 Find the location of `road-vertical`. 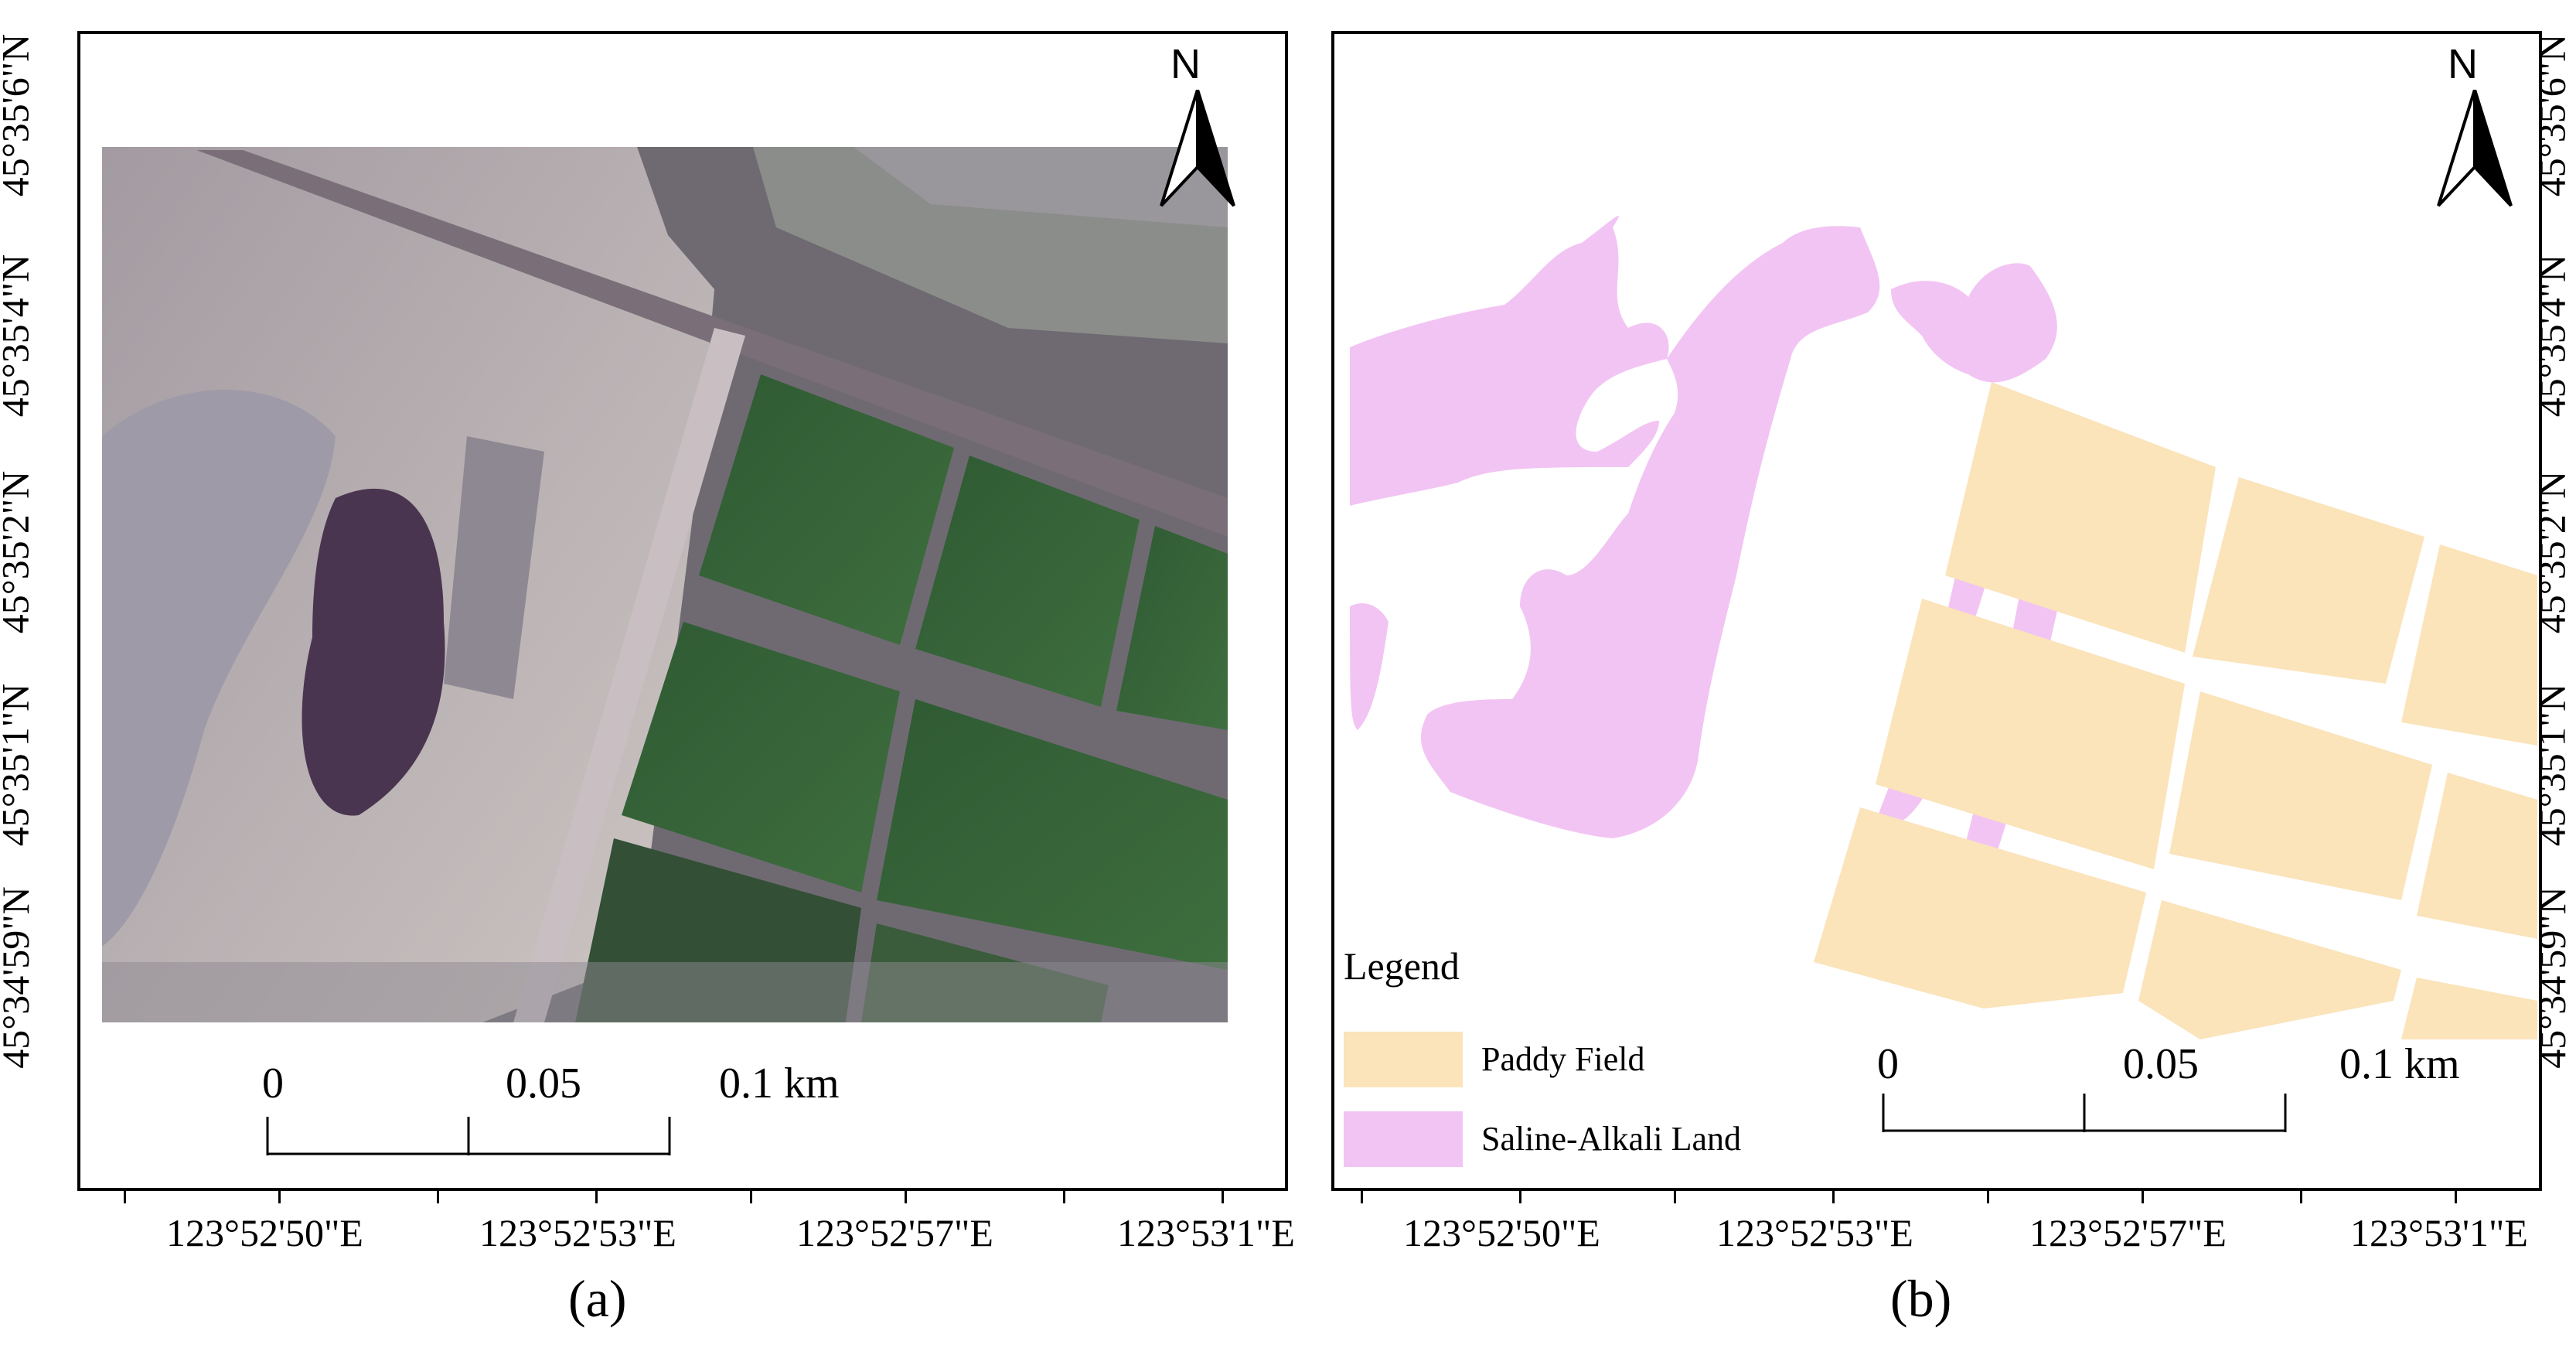

road-vertical is located at coordinates (629, 675).